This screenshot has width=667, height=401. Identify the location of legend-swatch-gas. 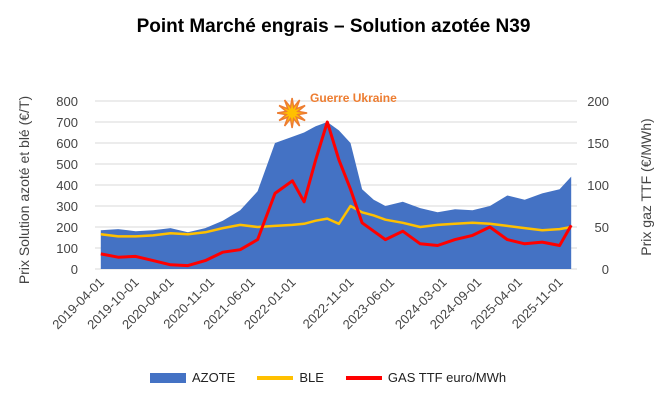
(363, 377).